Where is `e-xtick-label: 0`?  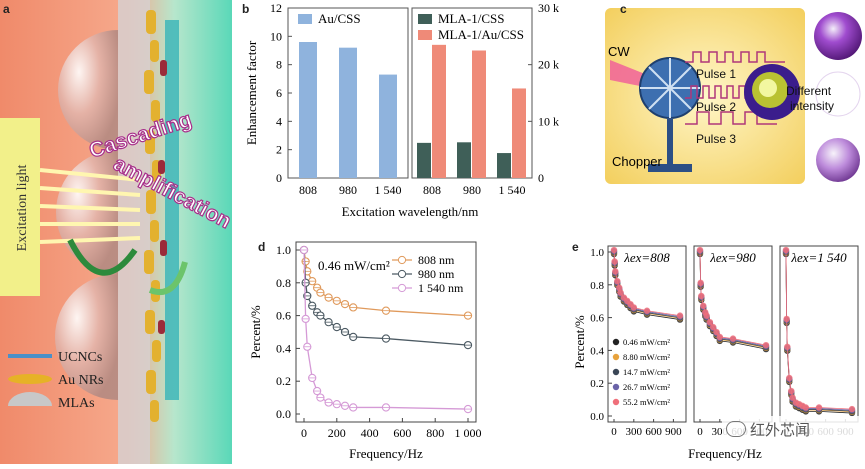 e-xtick-label: 0 is located at coordinates (614, 432).